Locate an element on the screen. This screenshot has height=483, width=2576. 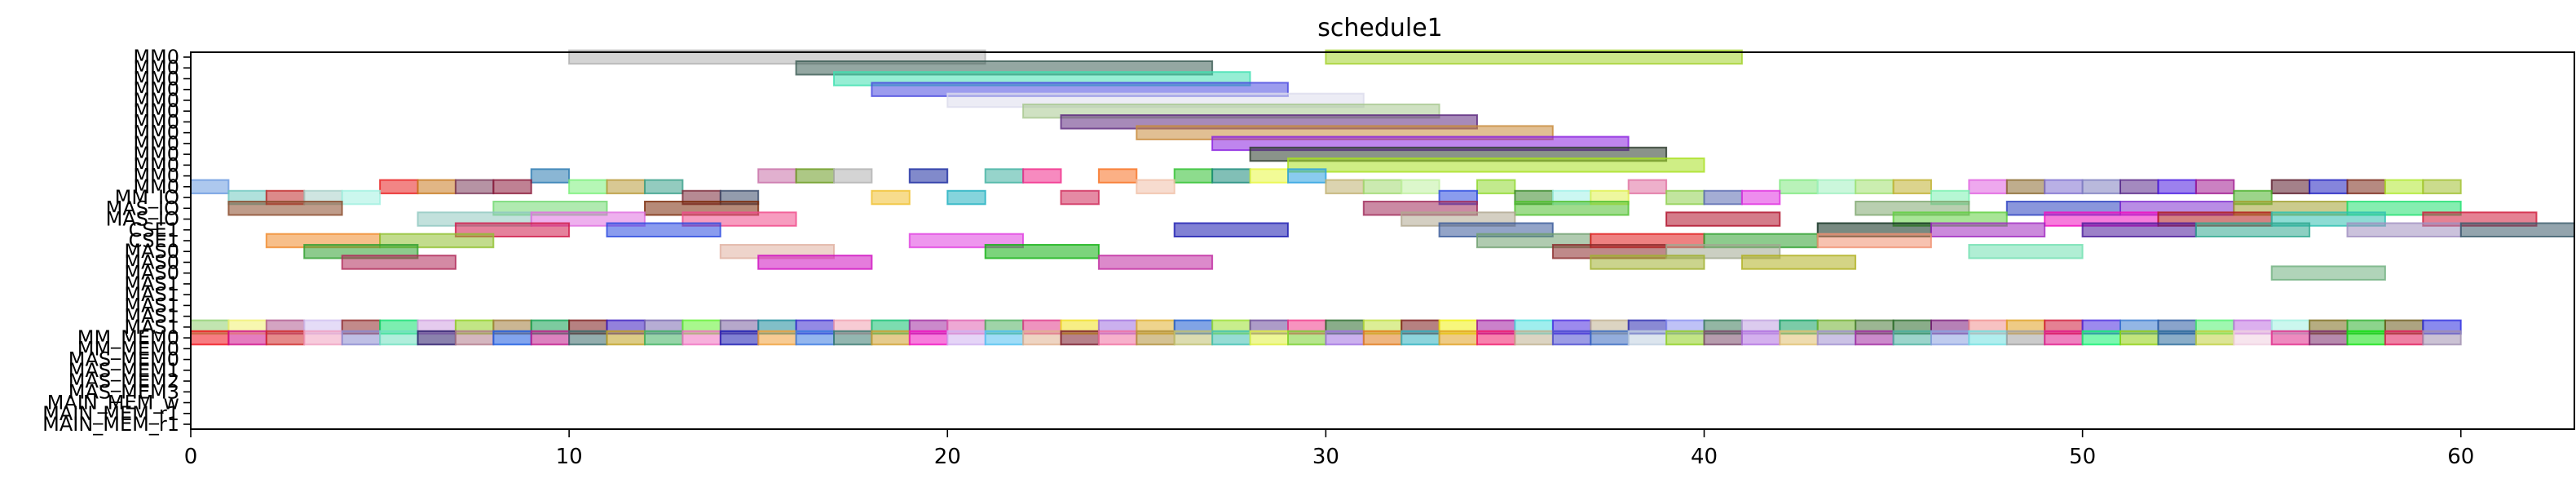
x-tick-label: 30 is located at coordinates (1325, 457).